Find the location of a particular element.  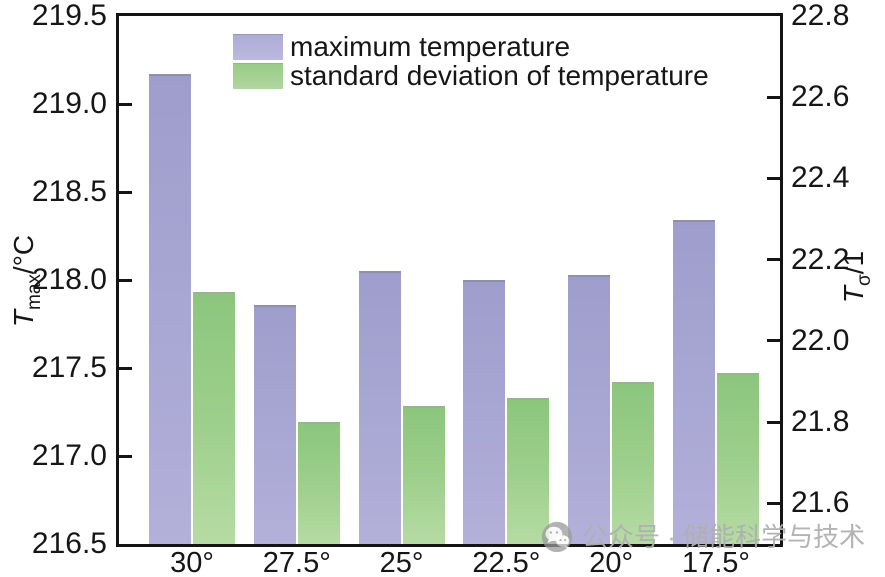

left-axis-subscript: max is located at coordinates (34, 292).